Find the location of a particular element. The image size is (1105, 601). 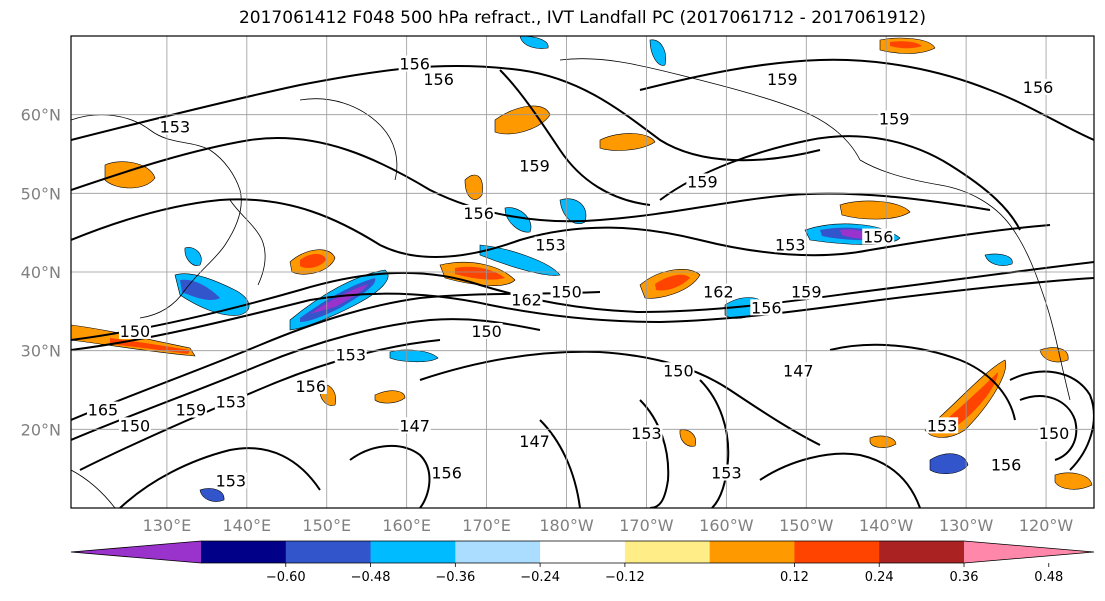

longitude-label: 160°E is located at coordinates (406, 525).